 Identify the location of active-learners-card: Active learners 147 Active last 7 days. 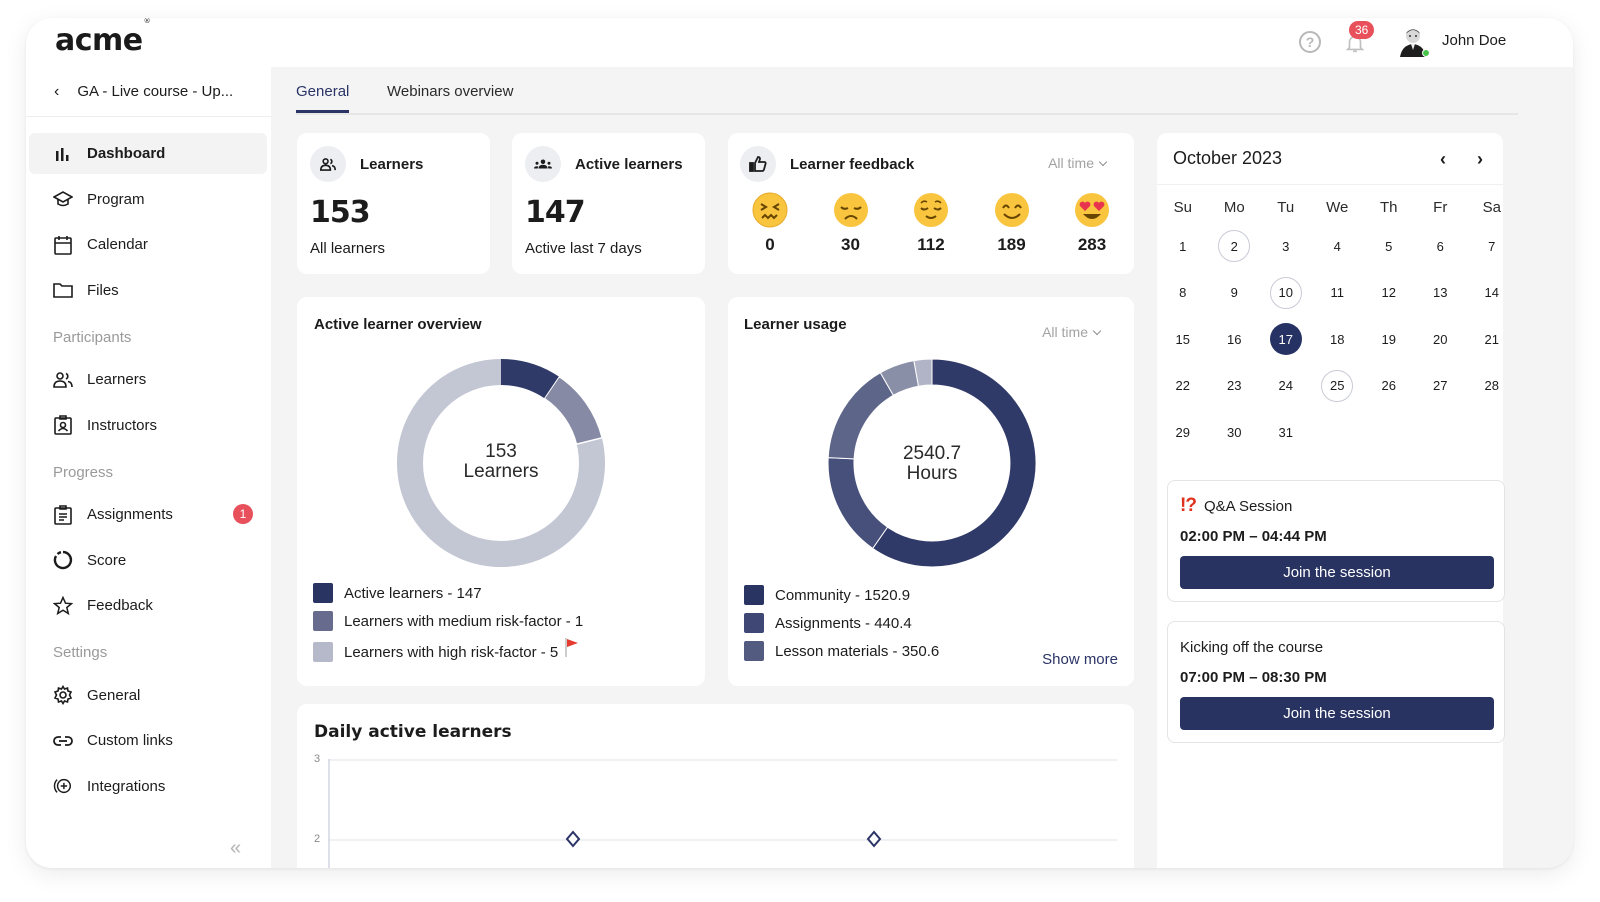
(608, 203).